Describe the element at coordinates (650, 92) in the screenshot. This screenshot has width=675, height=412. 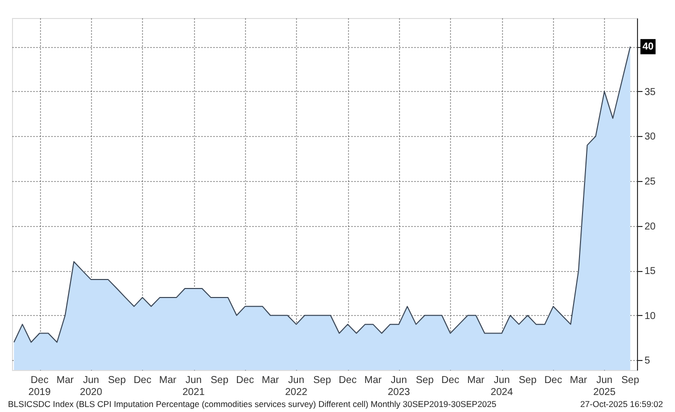
I see `y-tick-label: 35` at that location.